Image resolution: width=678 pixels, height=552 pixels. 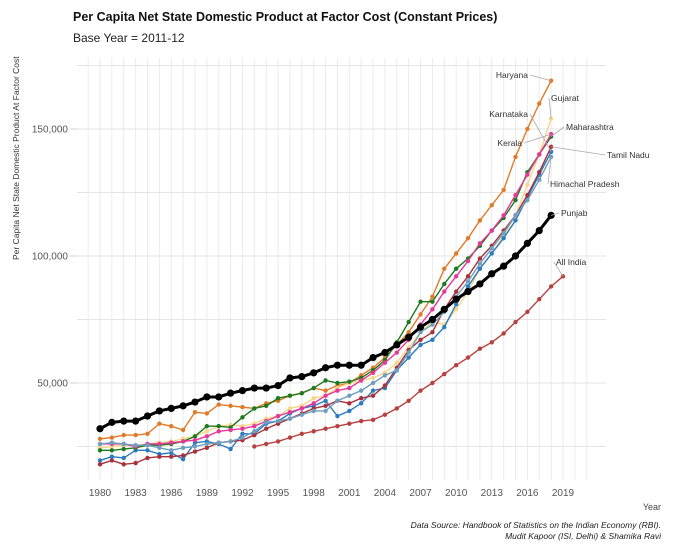 I want to click on x-tick-label: 1983, so click(x=135, y=493).